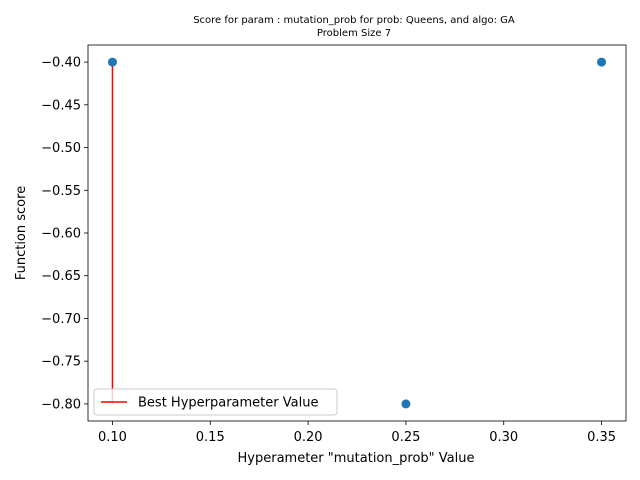  I want to click on legend-label-best: Best Hyperparameter Value, so click(228, 403).